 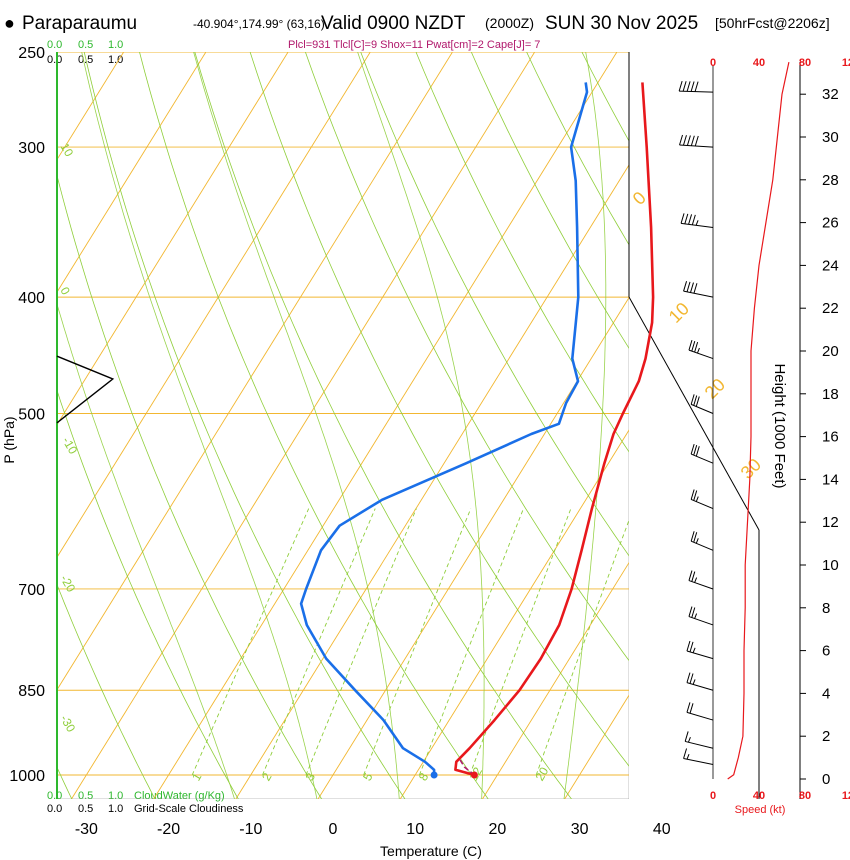 I want to click on pressure-tick-label: 1000, so click(x=27, y=776).